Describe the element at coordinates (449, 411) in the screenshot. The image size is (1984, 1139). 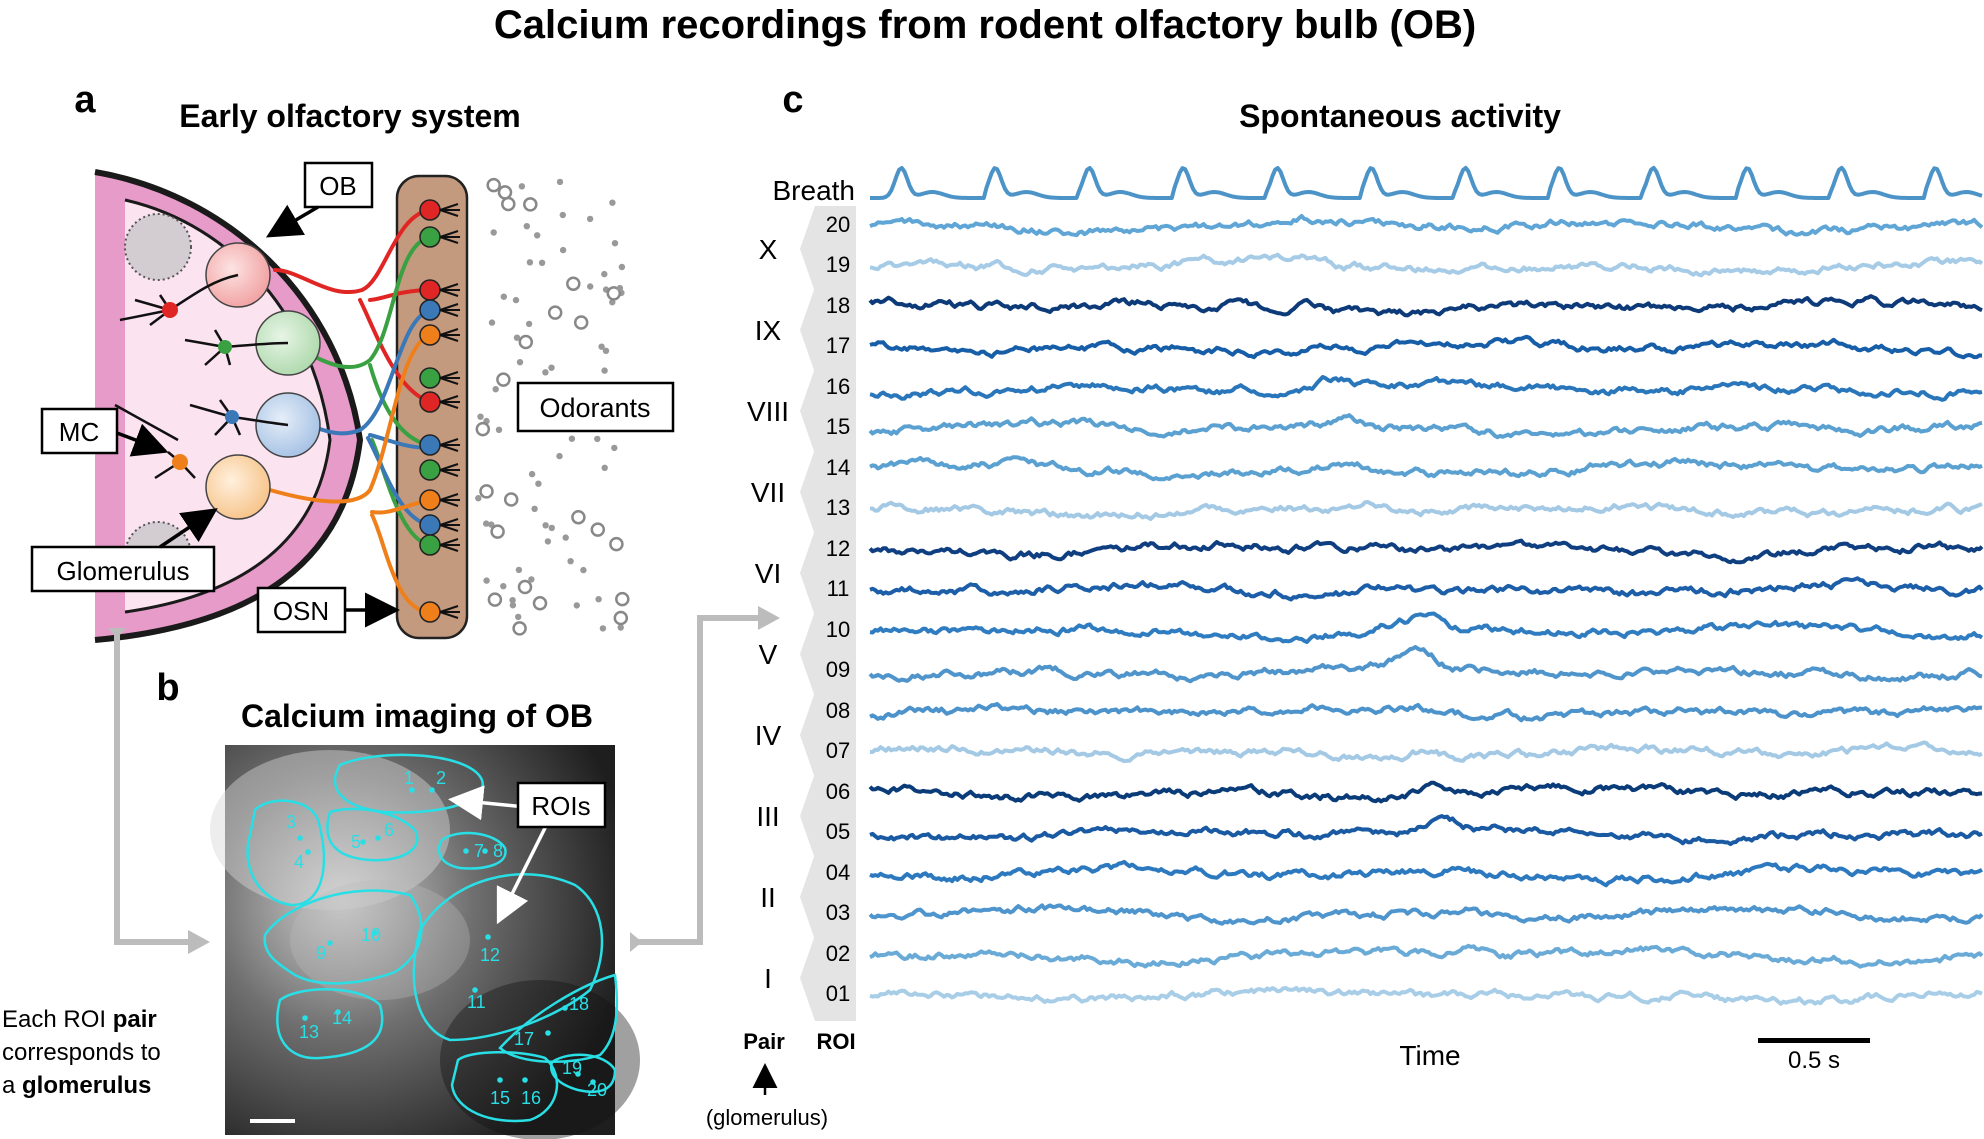
I see `osn-cilia` at that location.